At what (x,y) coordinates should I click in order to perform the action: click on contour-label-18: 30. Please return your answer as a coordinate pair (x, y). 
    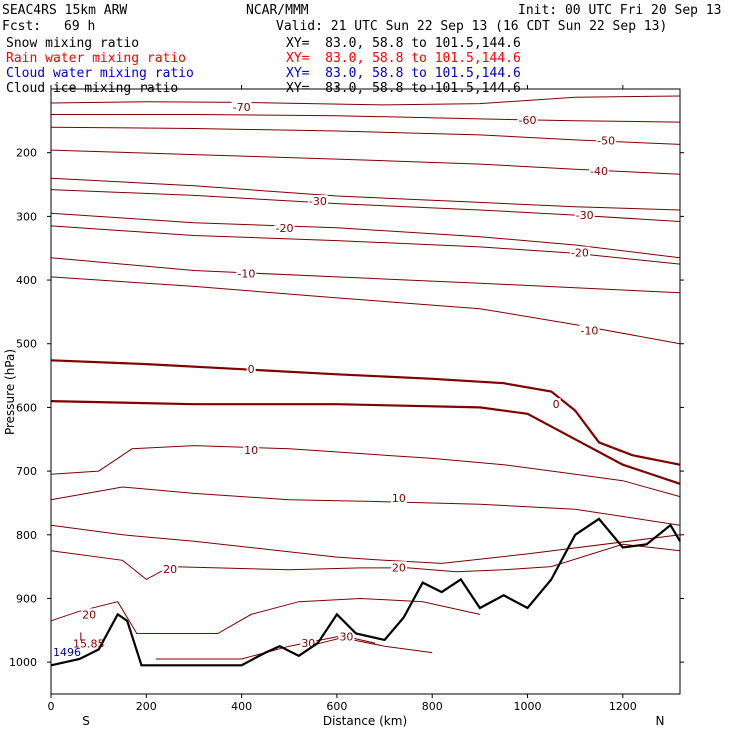
    Looking at the image, I should click on (346, 637).